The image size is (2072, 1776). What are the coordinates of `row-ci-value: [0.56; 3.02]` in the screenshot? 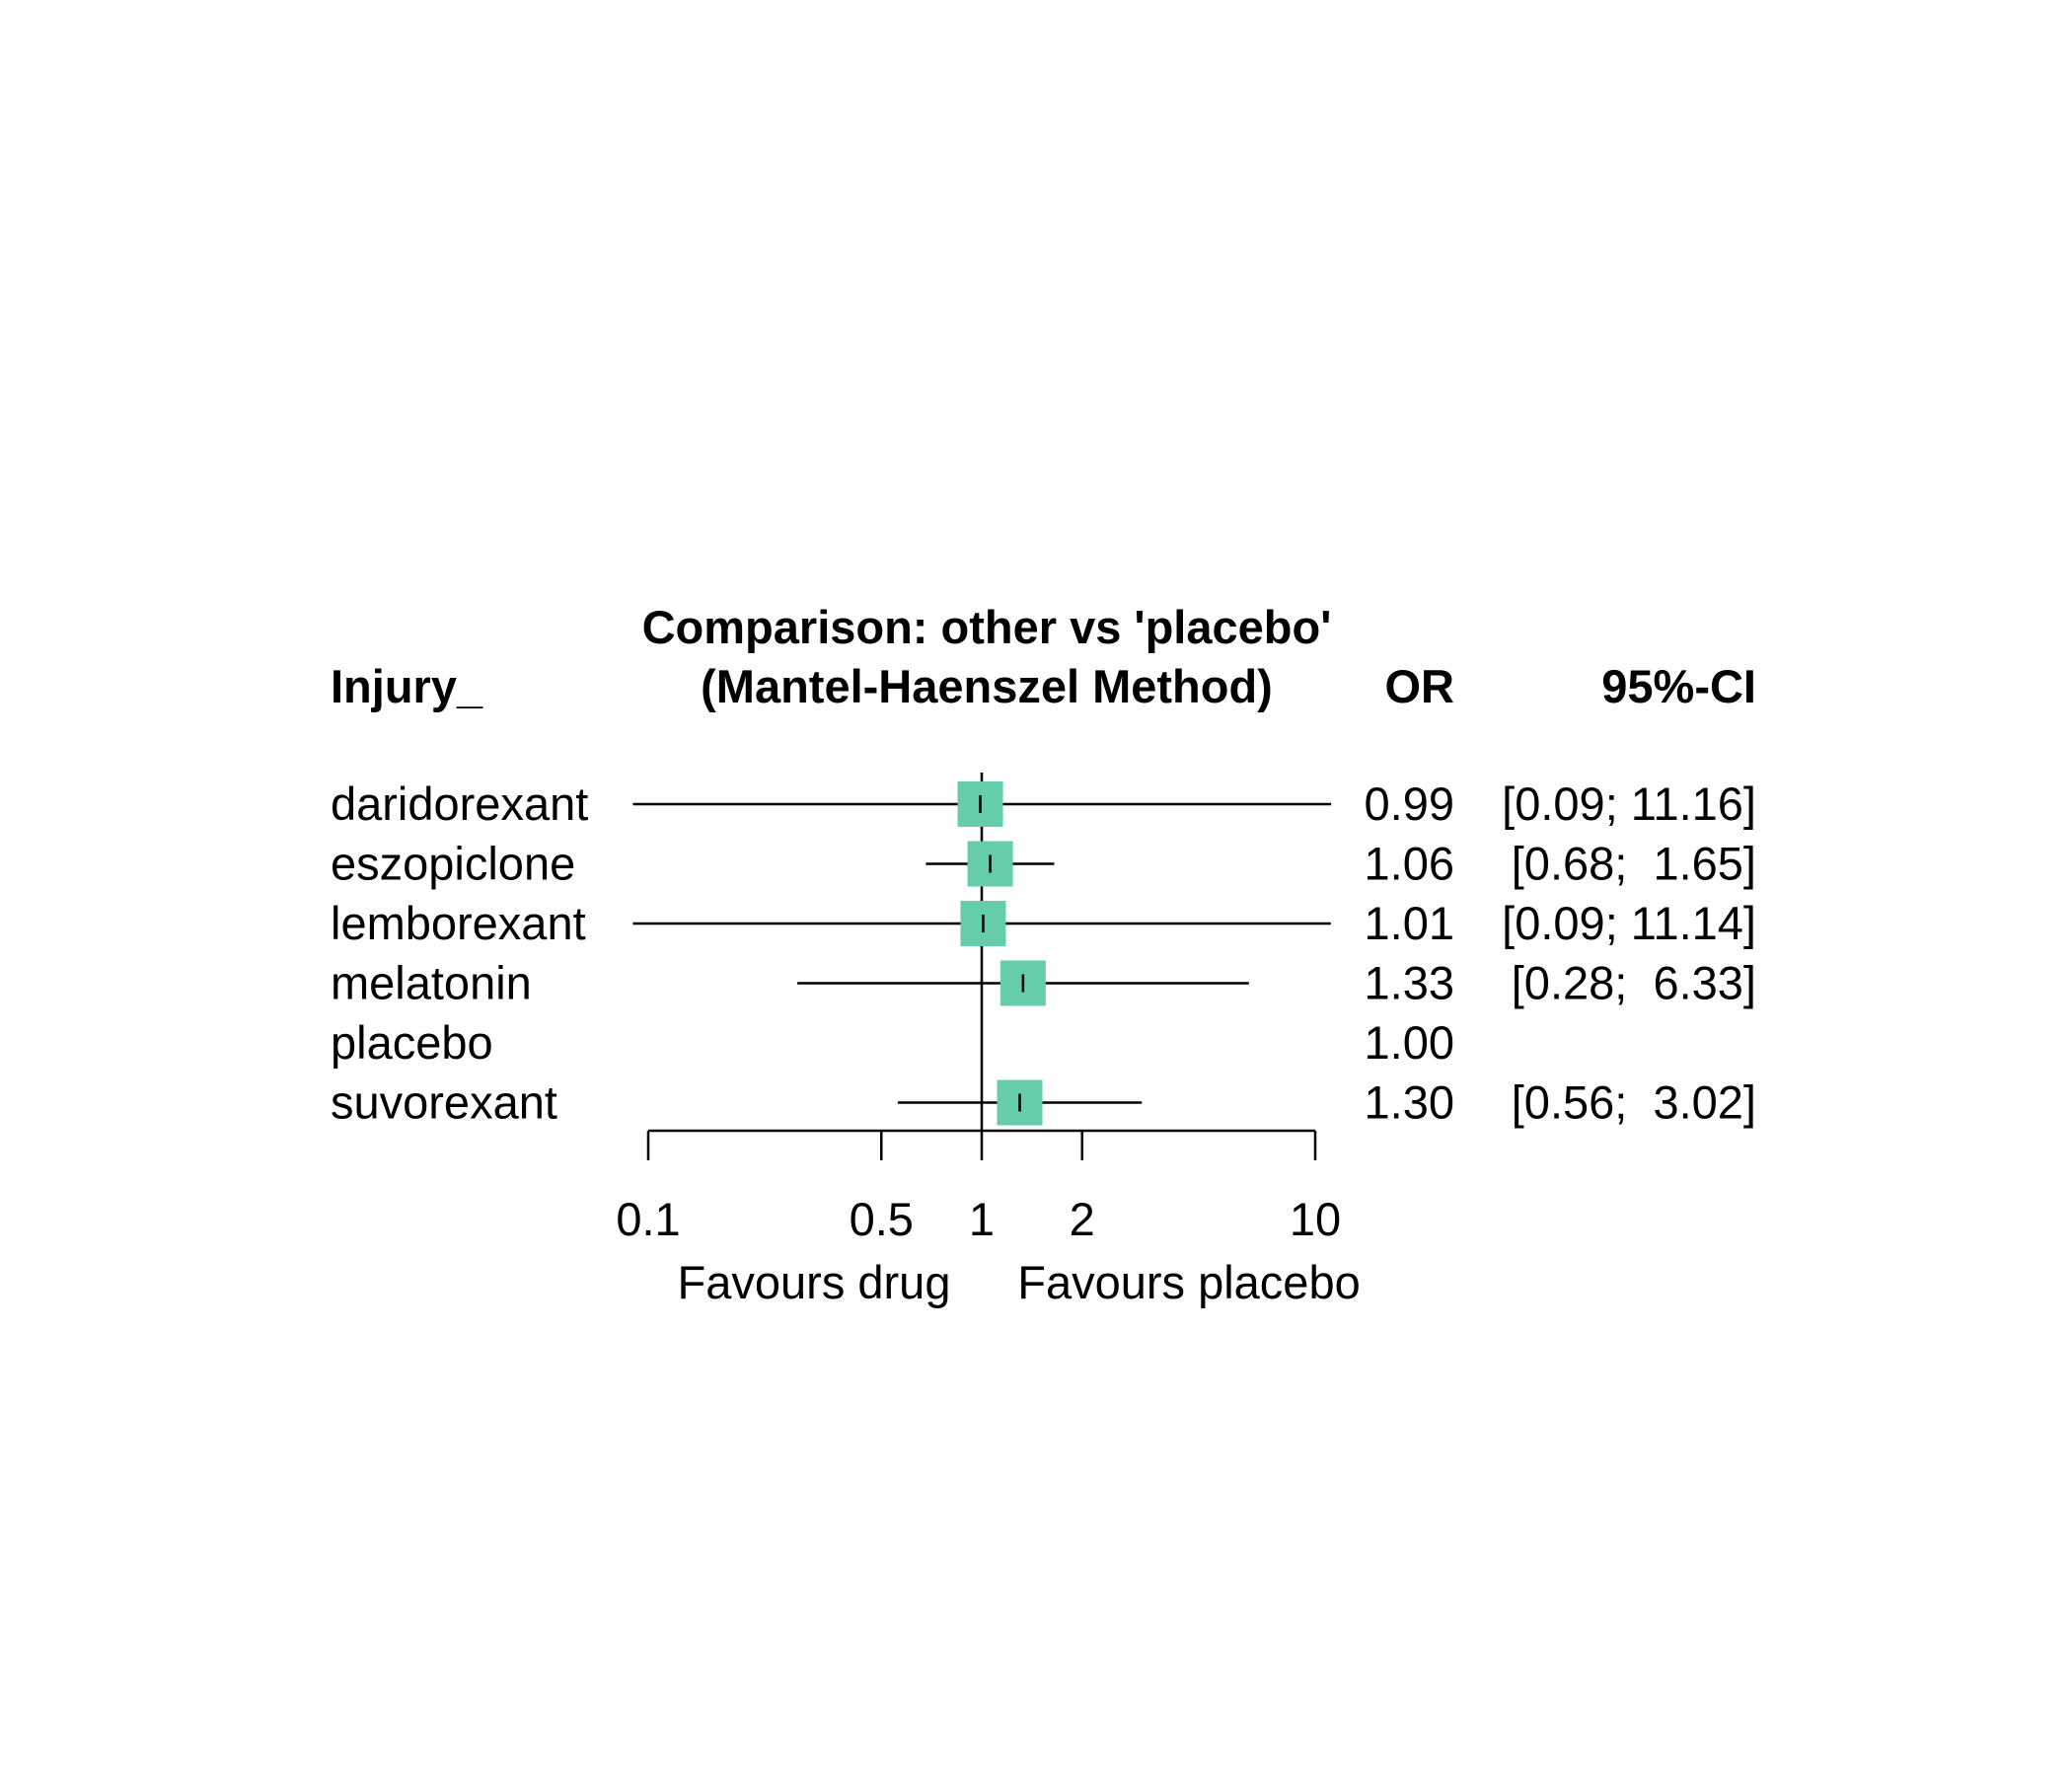 It's located at (1634, 1103).